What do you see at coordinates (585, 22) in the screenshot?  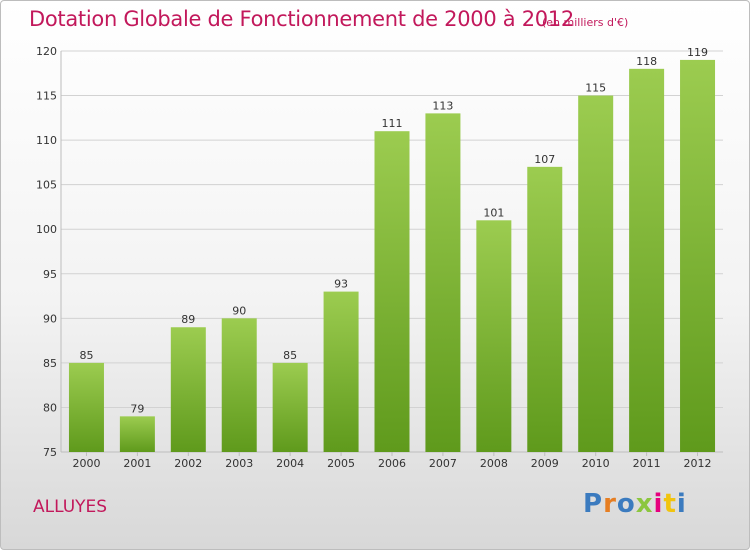 I see `chart-unit: (en milliers d'€)` at bounding box center [585, 22].